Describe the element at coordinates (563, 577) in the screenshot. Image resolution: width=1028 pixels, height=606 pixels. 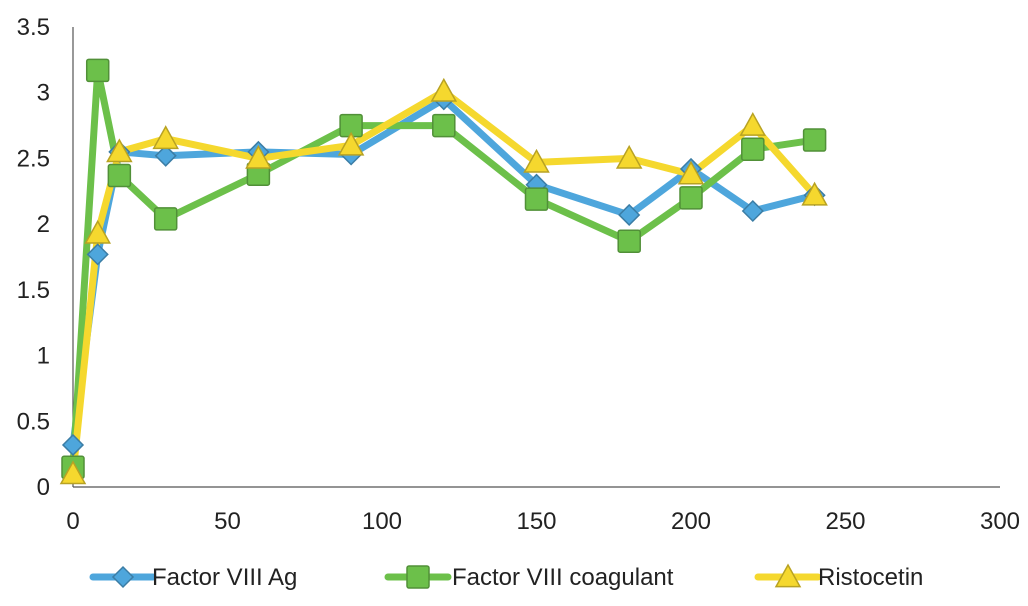
I see `legend-label: Factor VIII coagulant` at that location.